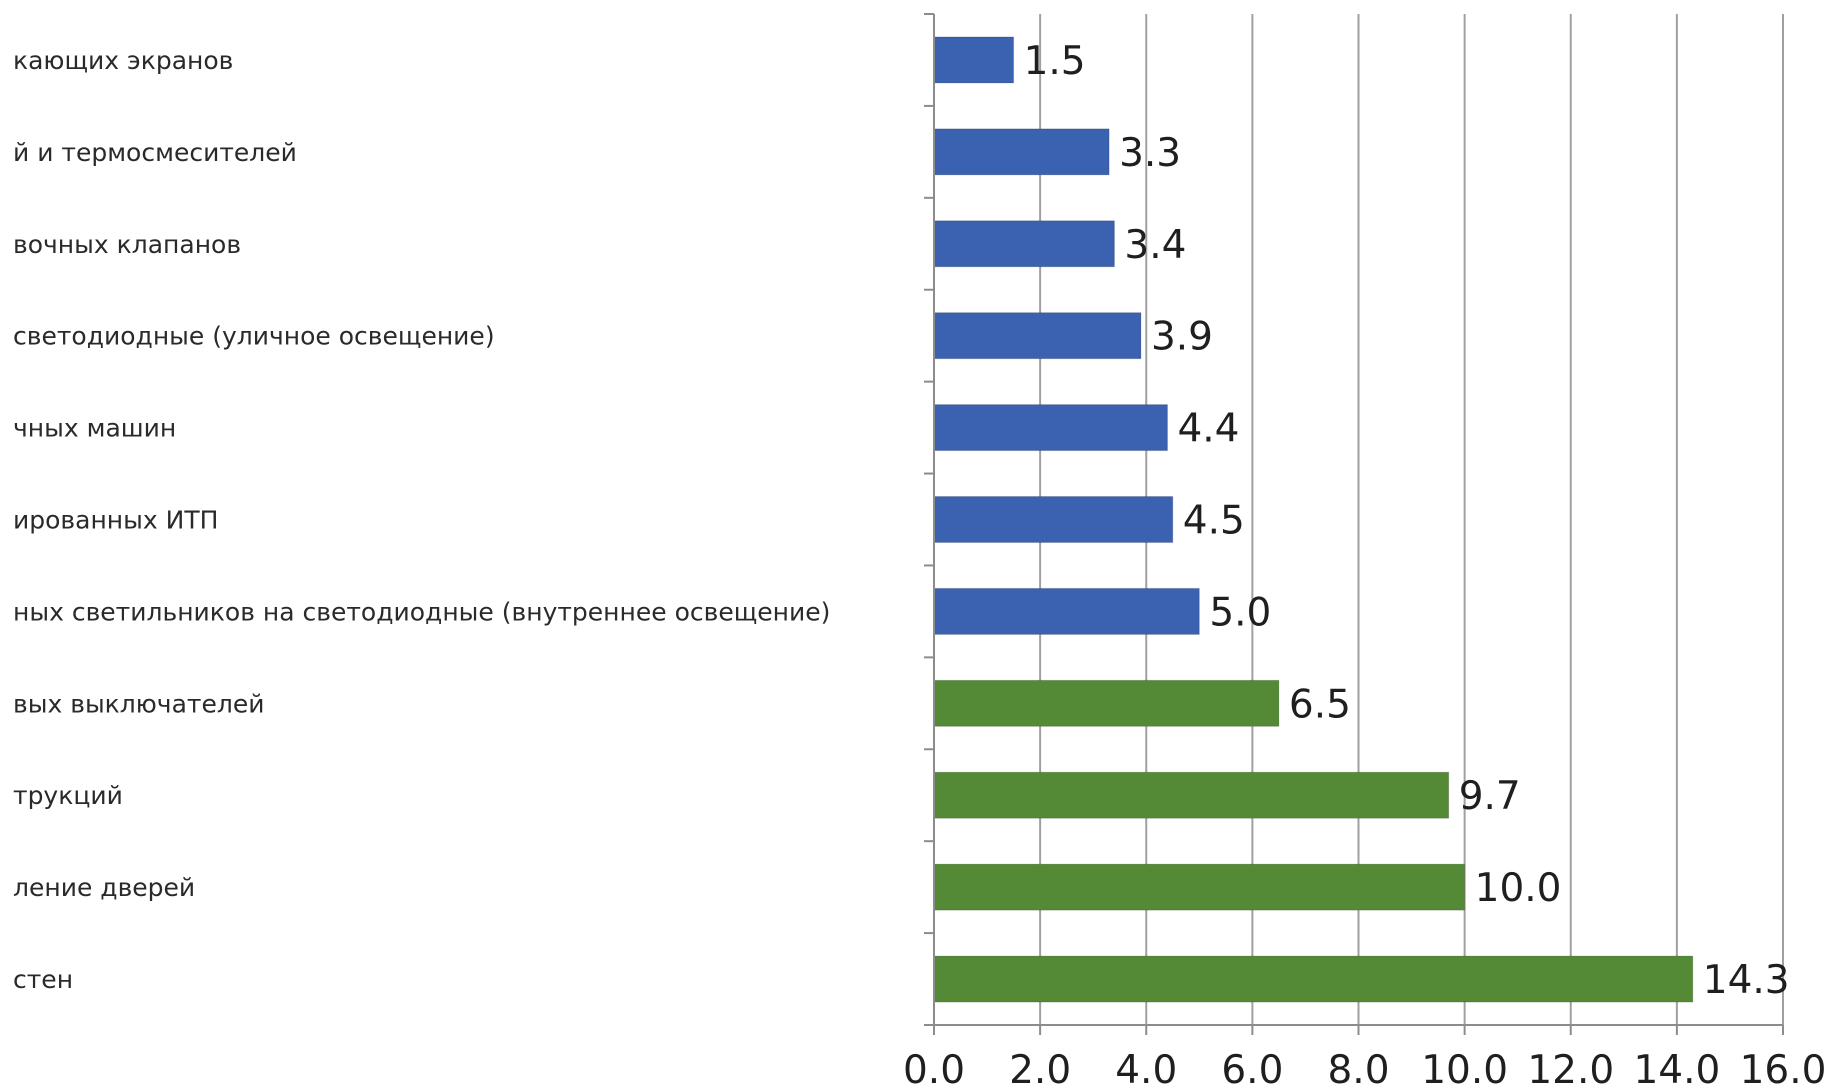 This screenshot has width=1831, height=1089. What do you see at coordinates (94, 428) in the screenshot?
I see `category-label: чных машин` at bounding box center [94, 428].